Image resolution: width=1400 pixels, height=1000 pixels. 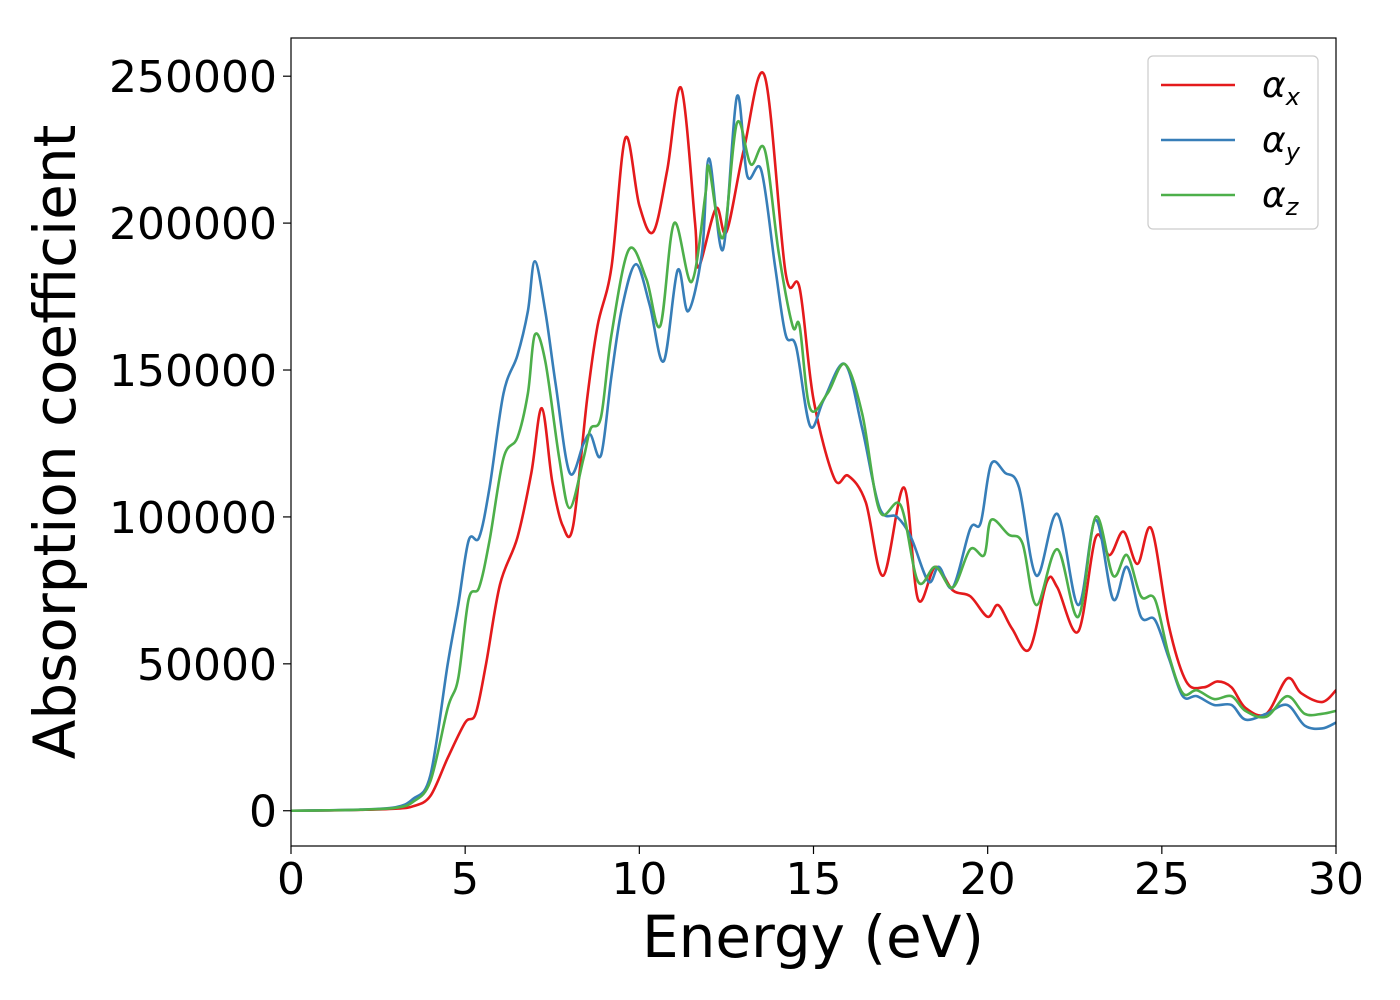 What do you see at coordinates (988, 879) in the screenshot?
I see `x-tick-label: 20` at bounding box center [988, 879].